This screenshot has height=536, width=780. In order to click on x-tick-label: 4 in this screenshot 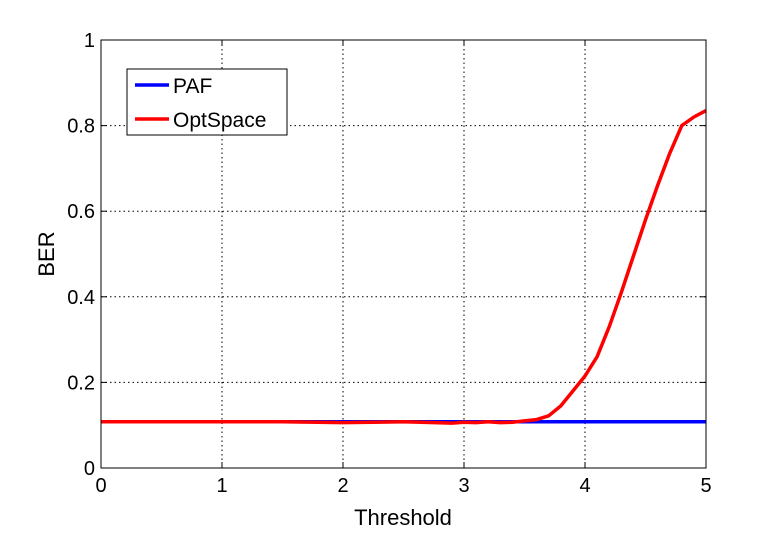, I will do `click(584, 486)`.